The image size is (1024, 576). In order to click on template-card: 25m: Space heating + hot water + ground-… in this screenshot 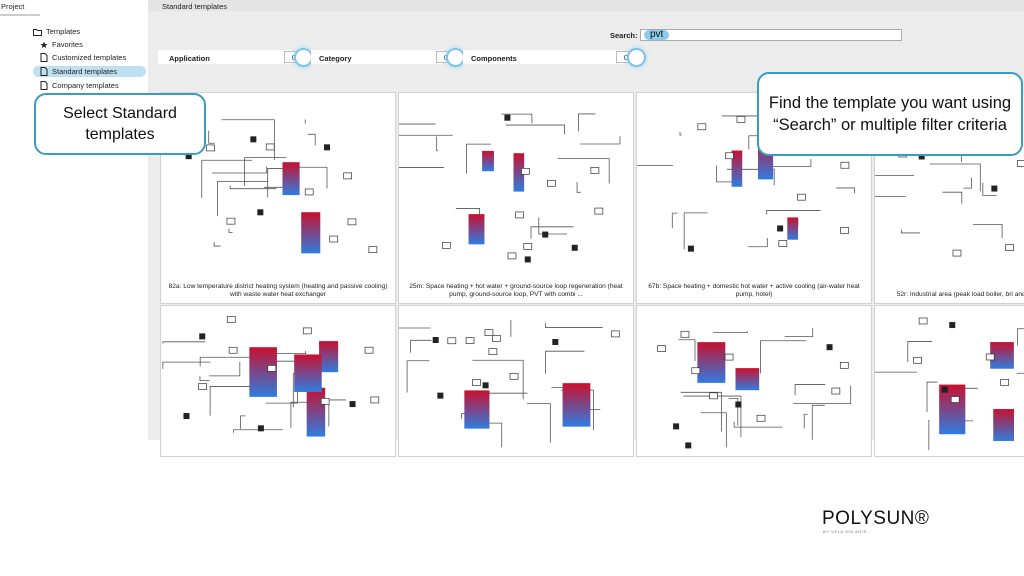, I will do `click(516, 198)`.